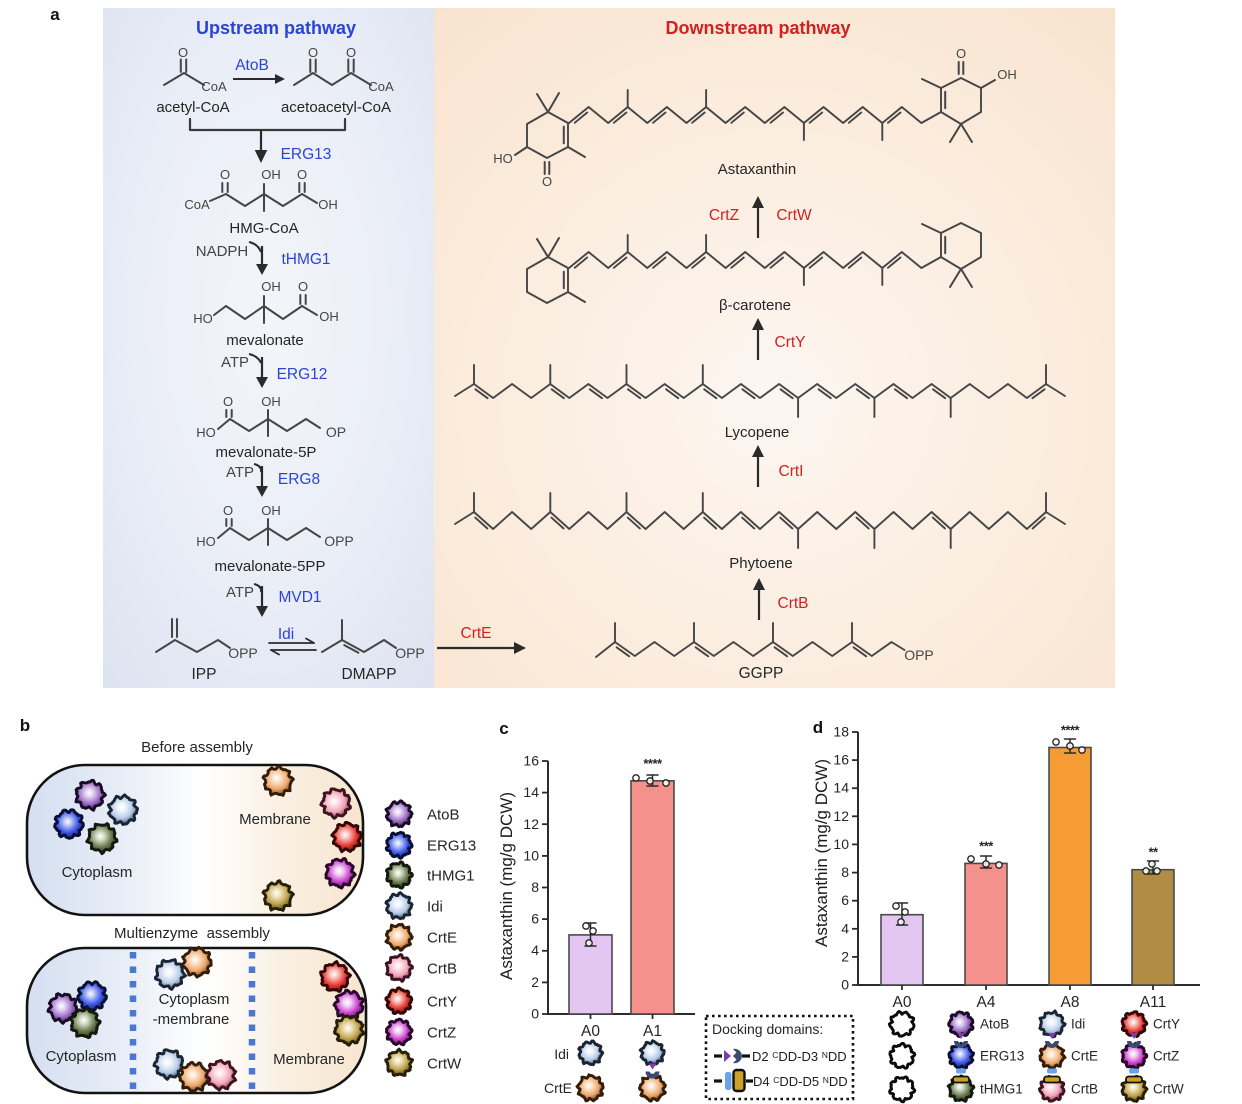  What do you see at coordinates (204, 674) in the screenshot?
I see `svg-text: IPP` at bounding box center [204, 674].